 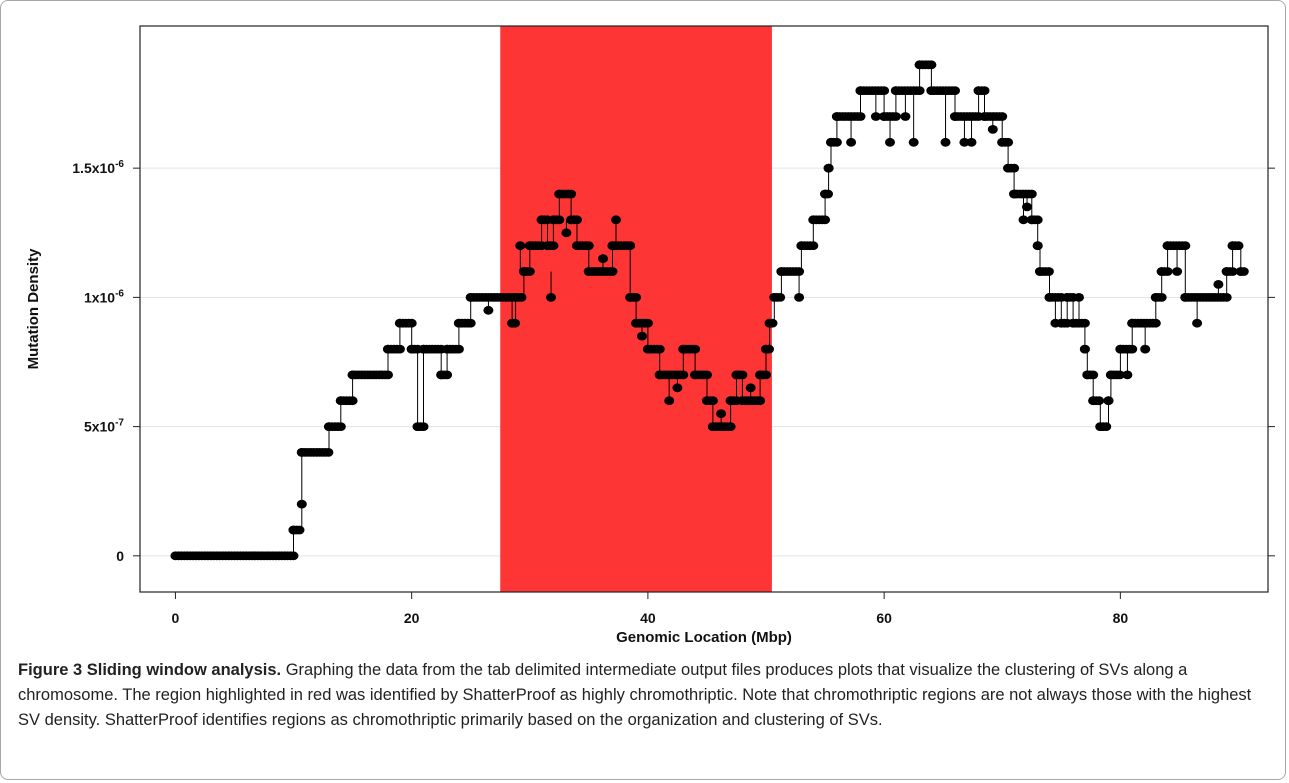 What do you see at coordinates (104, 296) in the screenshot?
I see `y-tick-label-2: 1x10⁻⁶` at bounding box center [104, 296].